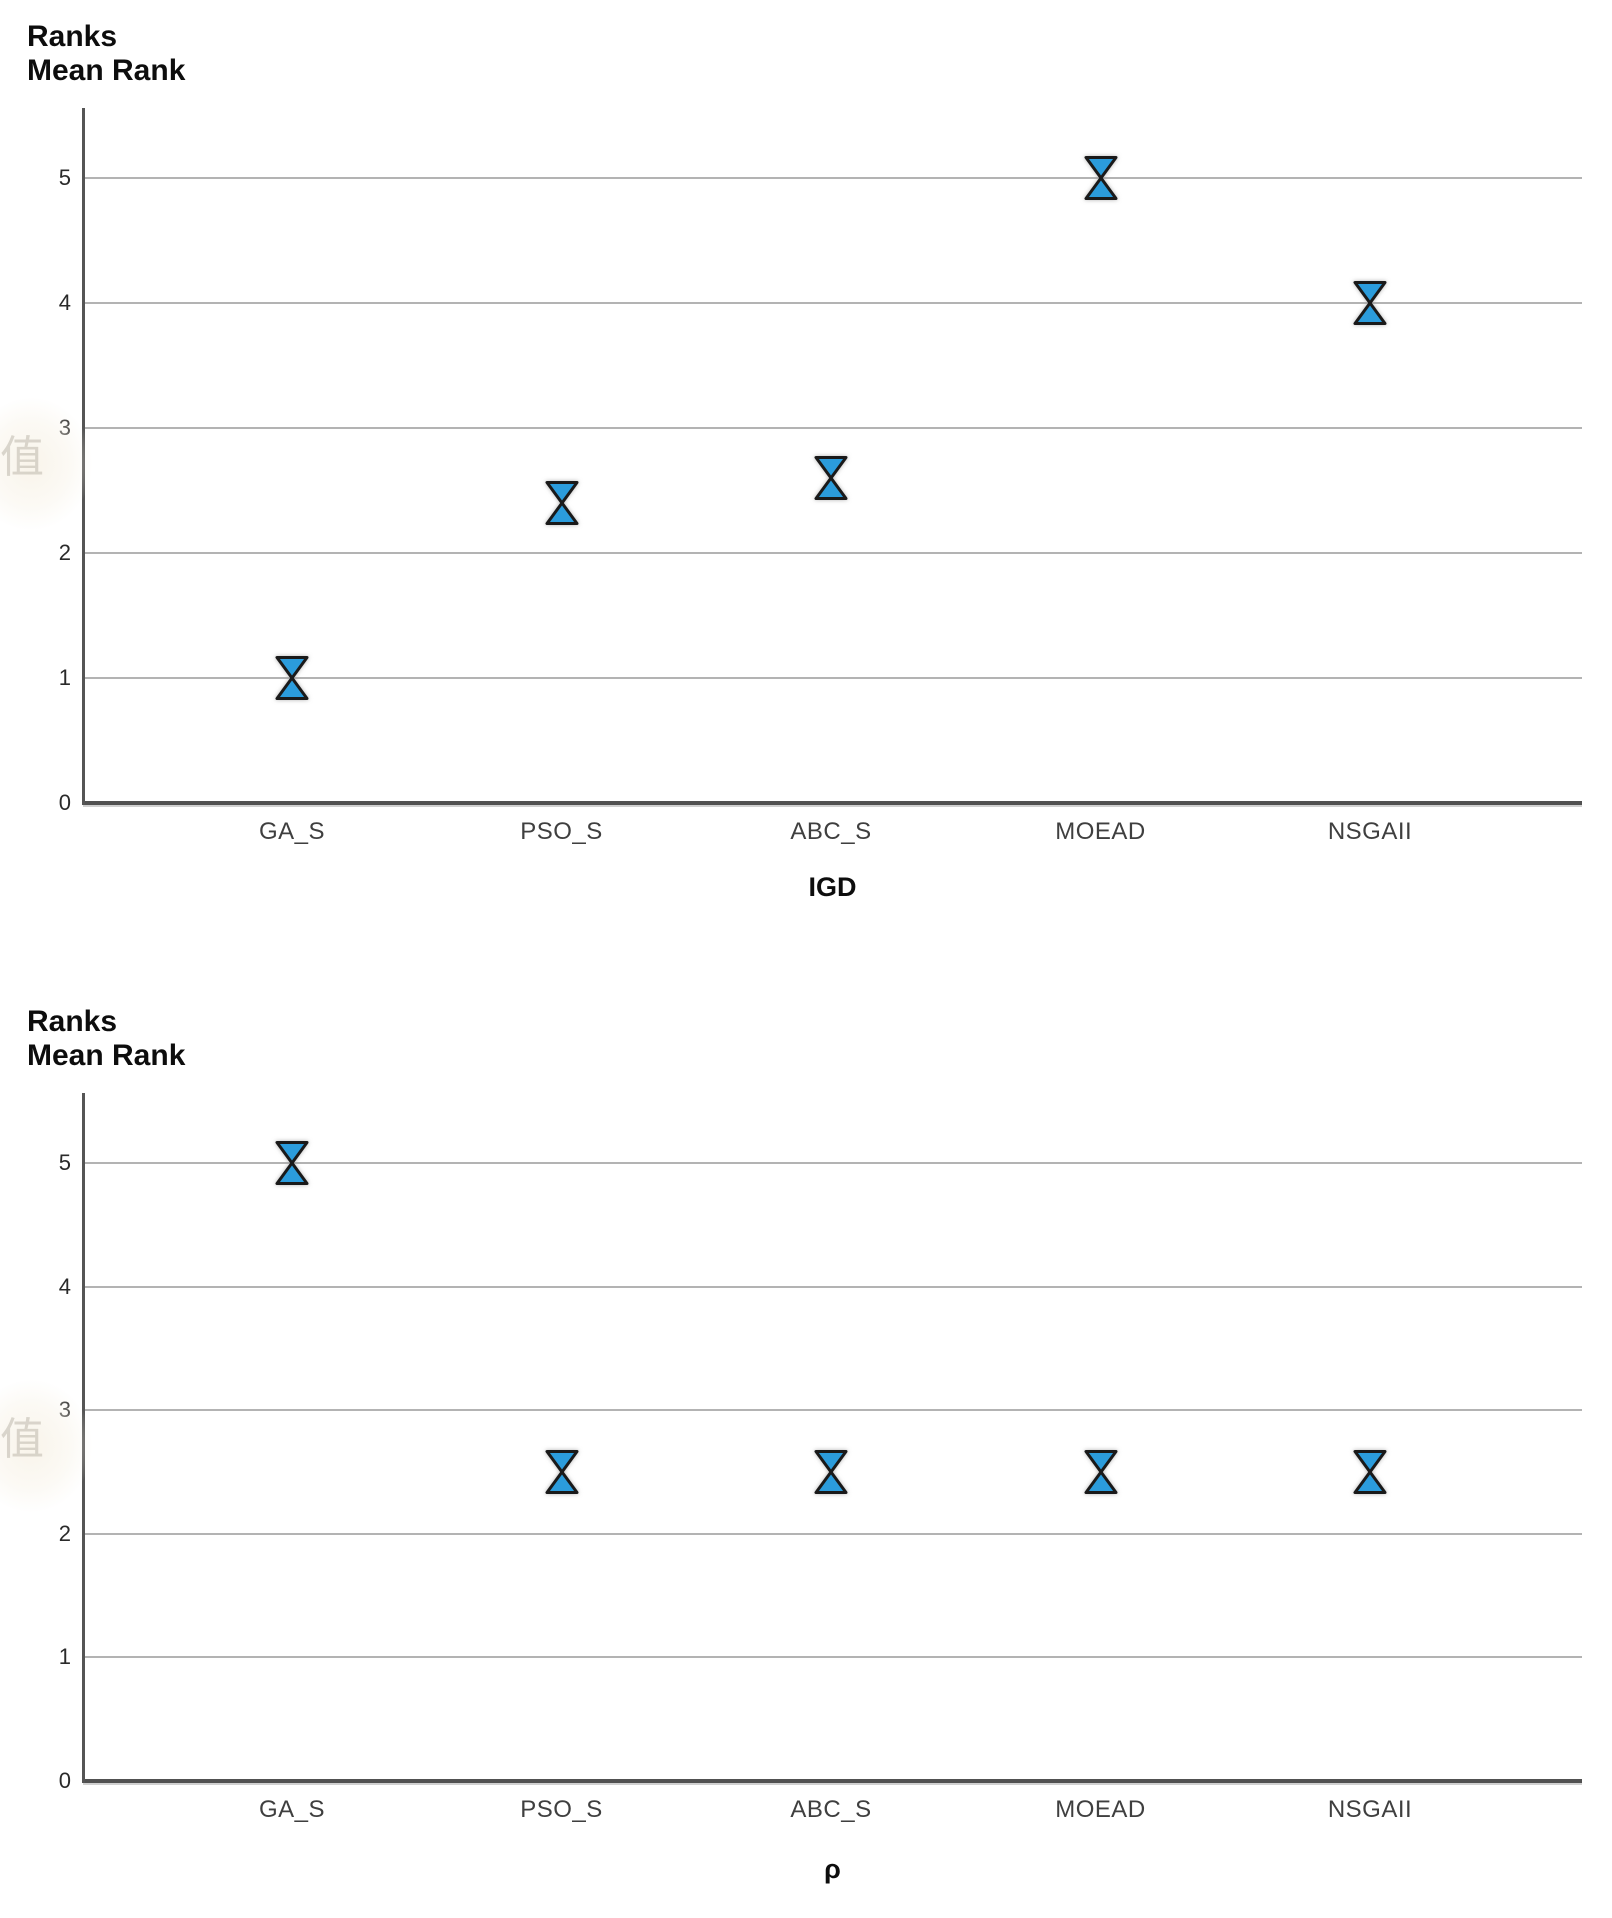  Describe the element at coordinates (832, 1869) in the screenshot. I see `x-axis-title: ρ` at that location.